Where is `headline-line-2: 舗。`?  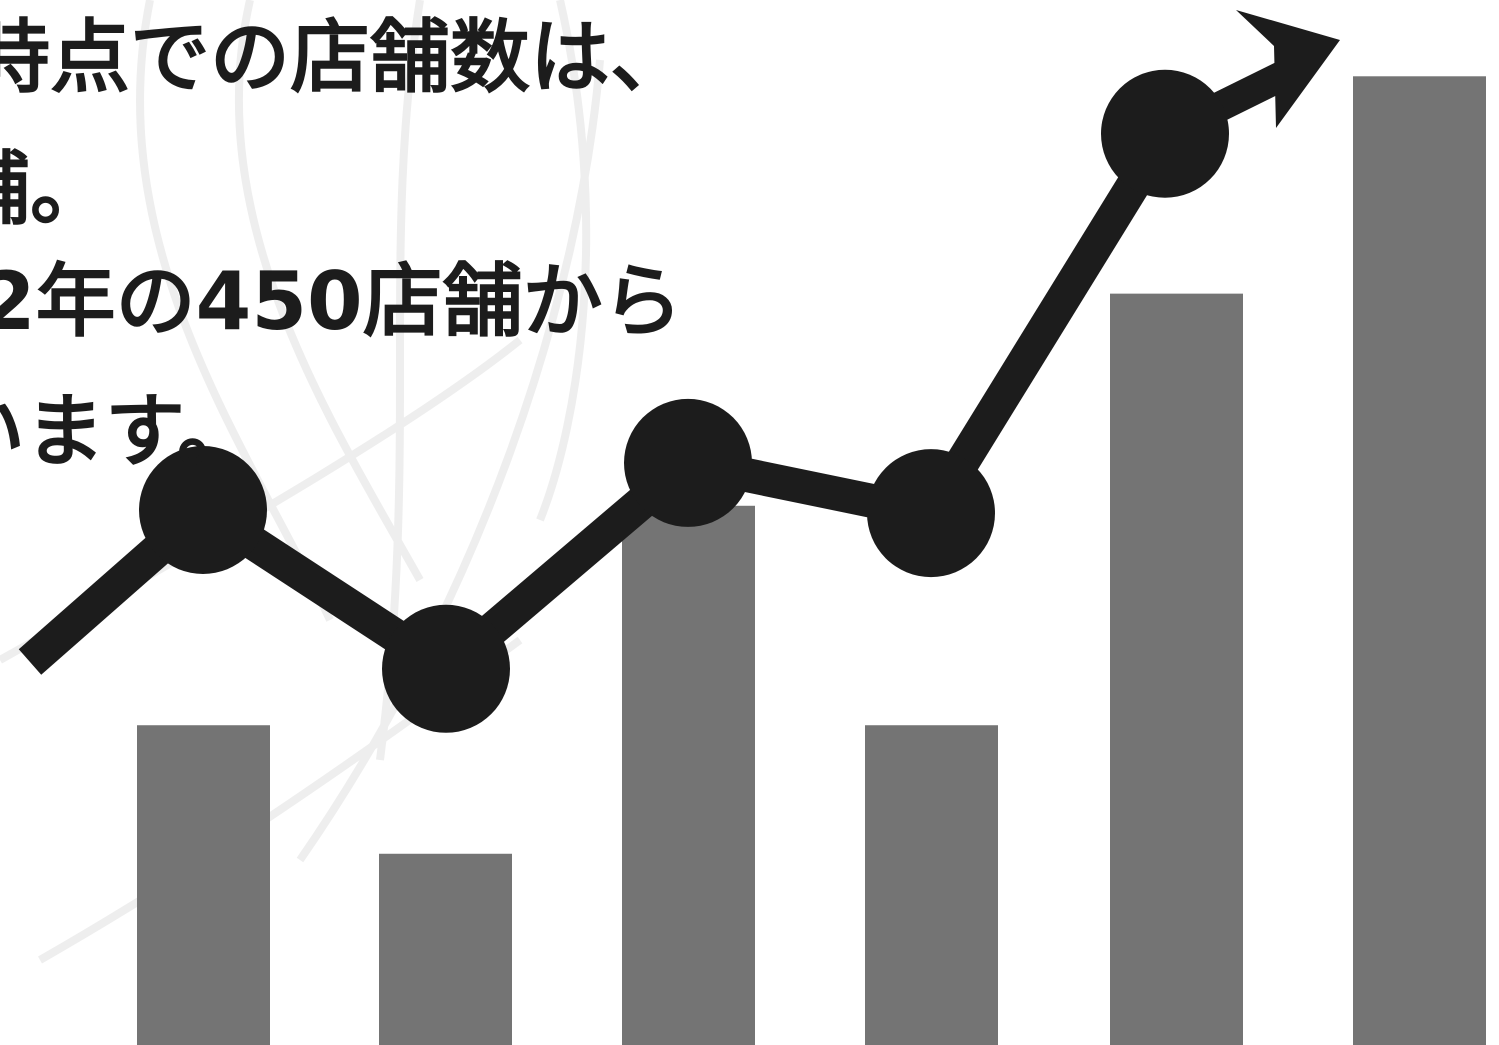 headline-line-2: 舗。 is located at coordinates (55, 189).